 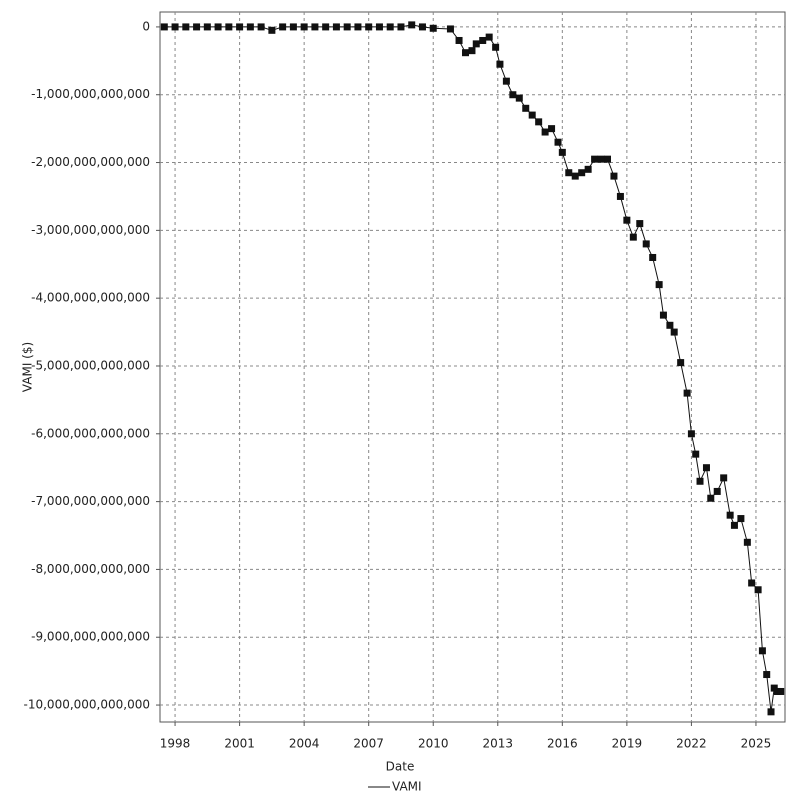 What do you see at coordinates (90, 569) in the screenshot?
I see `y-tick-label: -8,000,000,000,000` at bounding box center [90, 569].